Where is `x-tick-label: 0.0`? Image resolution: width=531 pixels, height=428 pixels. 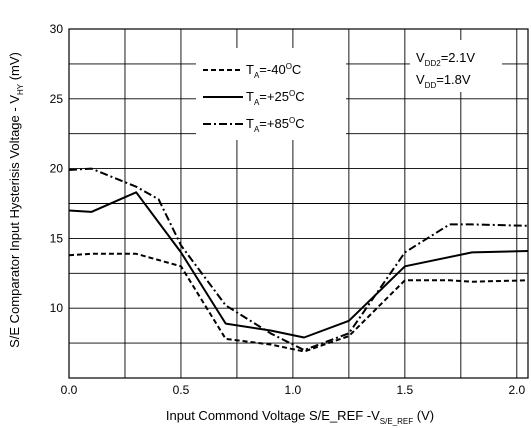 x-tick-label: 0.0 is located at coordinates (69, 390).